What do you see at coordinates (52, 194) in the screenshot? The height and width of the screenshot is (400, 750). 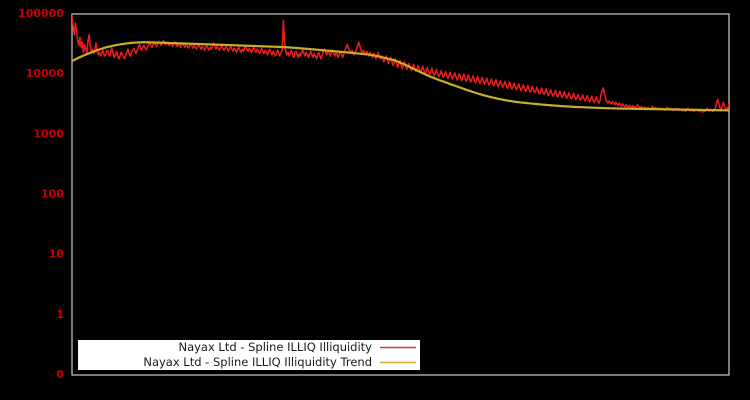 I see `y-axis-tick-label: 100` at bounding box center [52, 194].